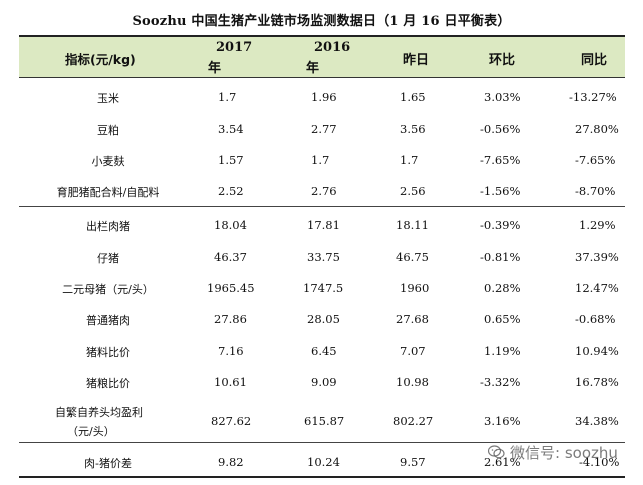 The width and height of the screenshot is (643, 485). Describe the element at coordinates (413, 351) in the screenshot. I see `cell-yesterday: 7.07` at that location.